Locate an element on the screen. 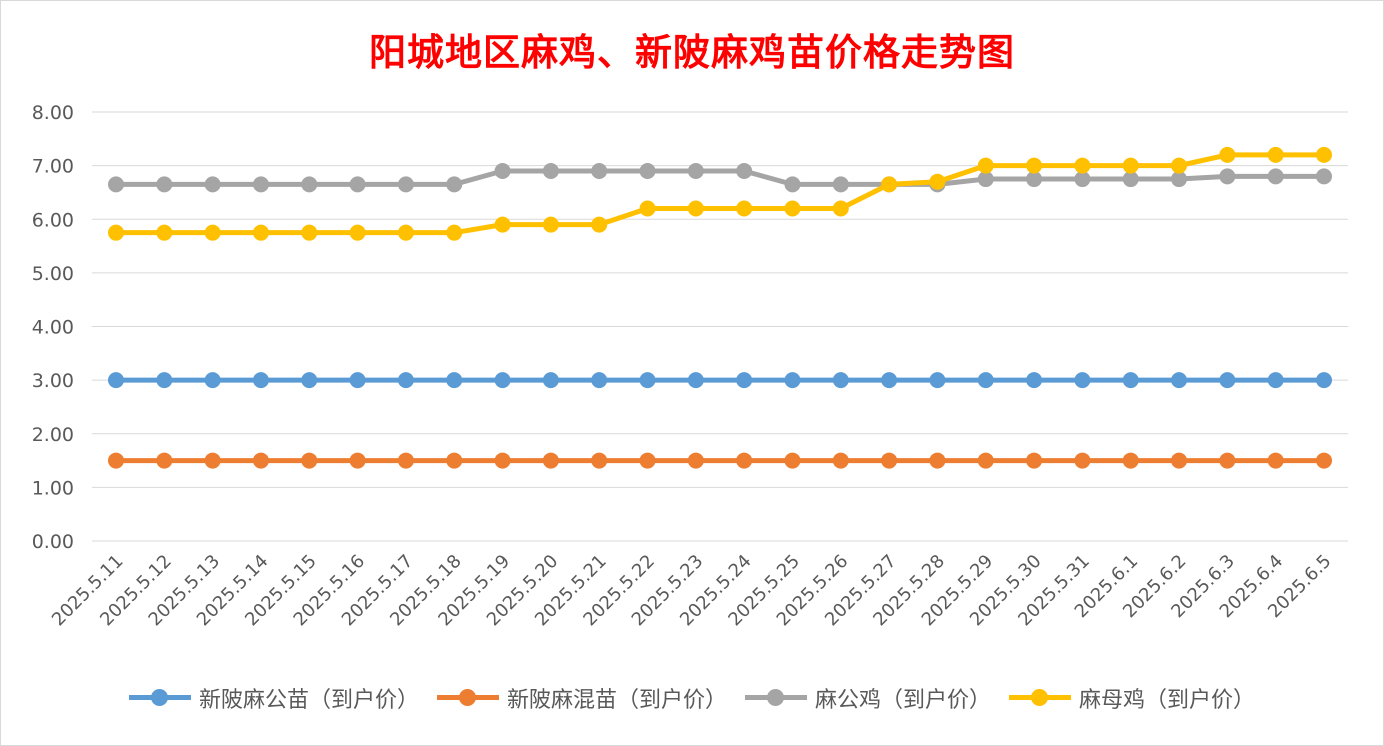 The width and height of the screenshot is (1384, 746). y-tick-label: 8.00 is located at coordinates (53, 113).